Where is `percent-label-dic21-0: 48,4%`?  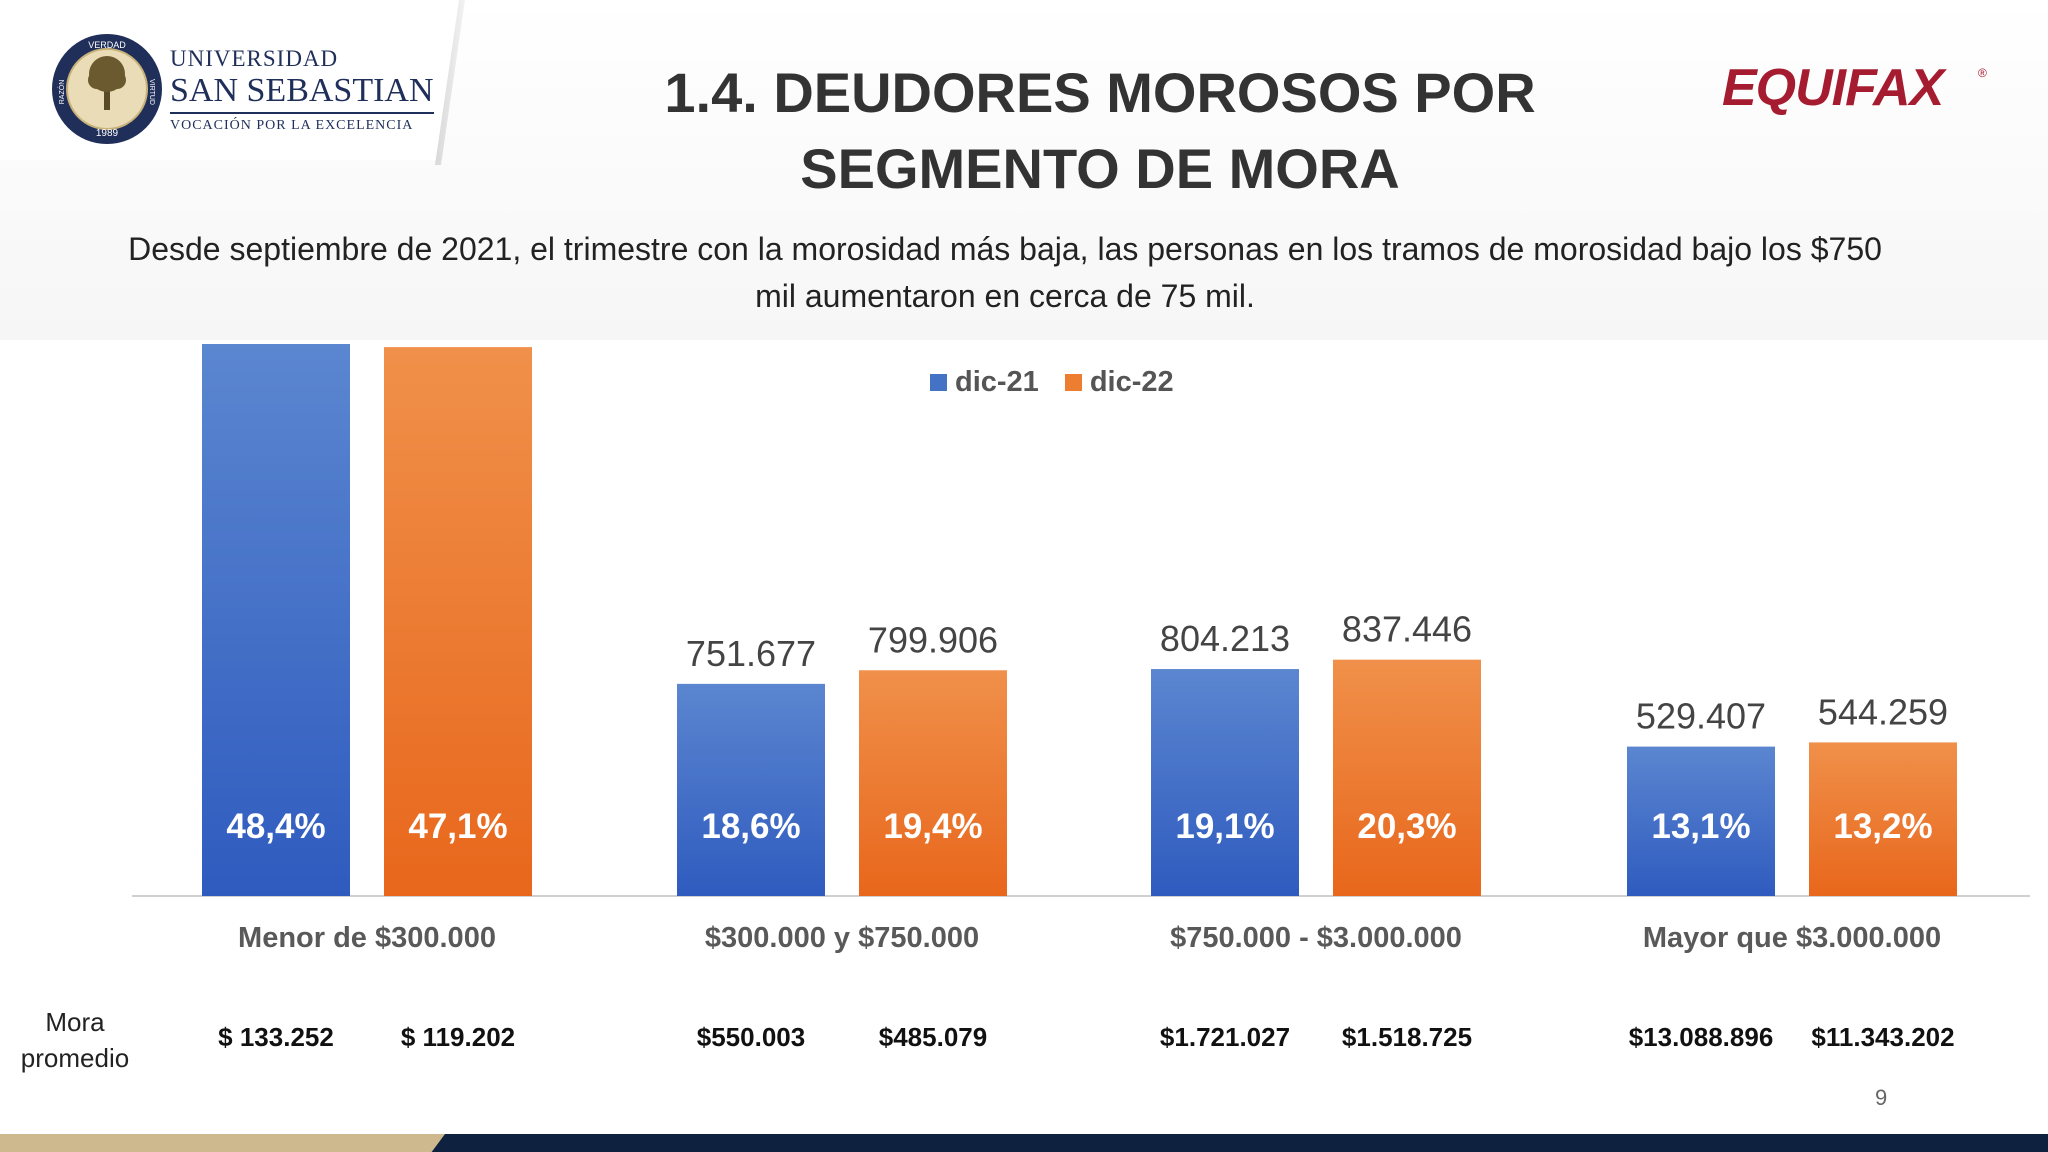 percent-label-dic21-0: 48,4% is located at coordinates (275, 826).